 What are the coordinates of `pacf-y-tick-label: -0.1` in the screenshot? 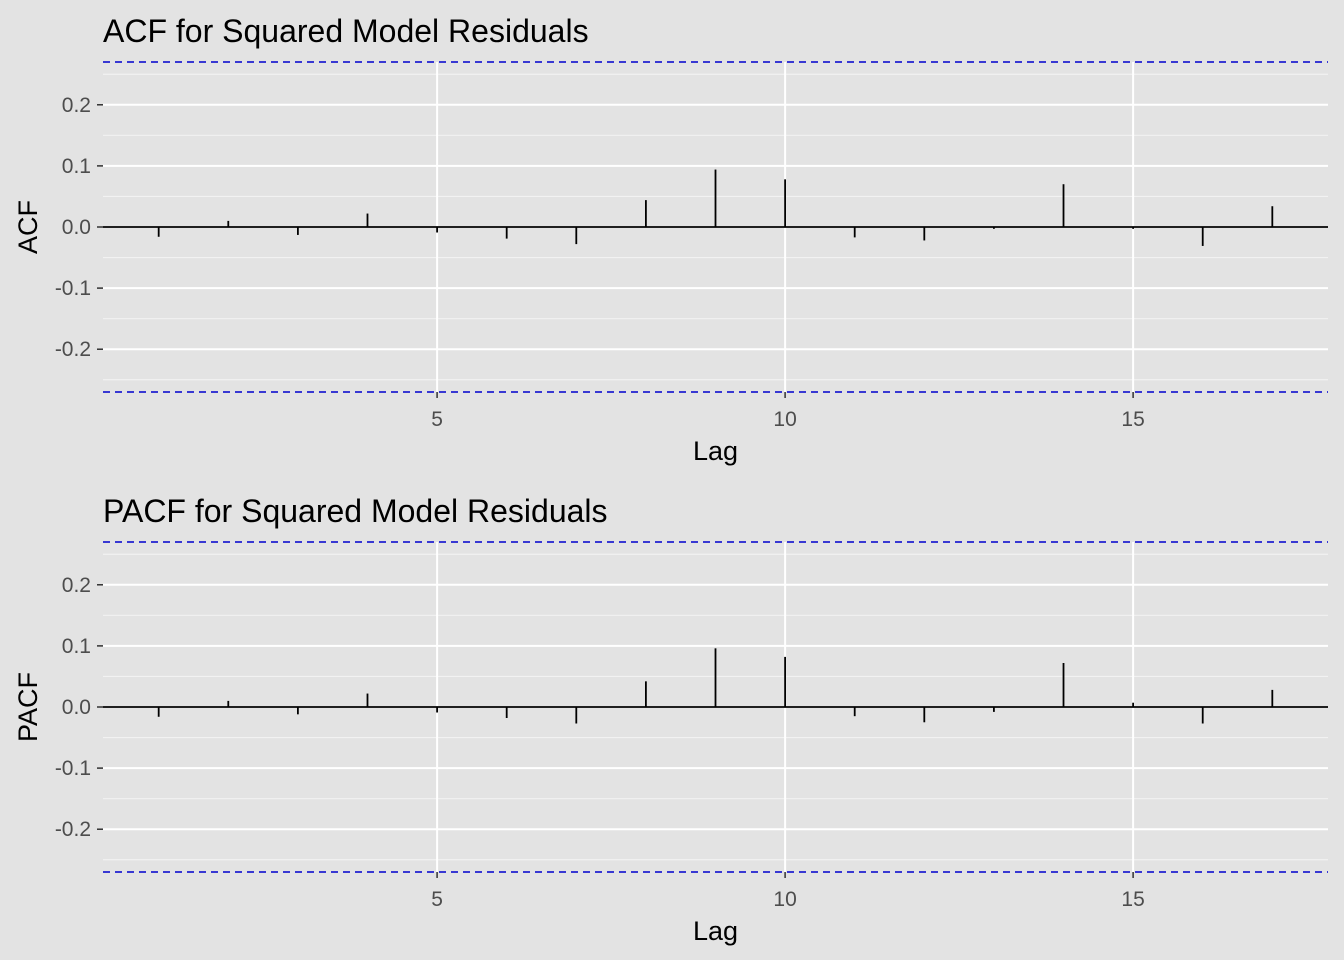 It's located at (73, 768).